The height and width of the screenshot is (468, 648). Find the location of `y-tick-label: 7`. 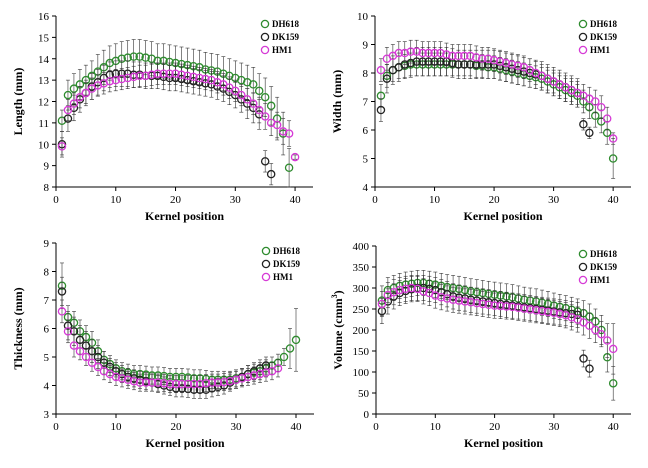

y-tick-label: 7 is located at coordinates (366, 103).